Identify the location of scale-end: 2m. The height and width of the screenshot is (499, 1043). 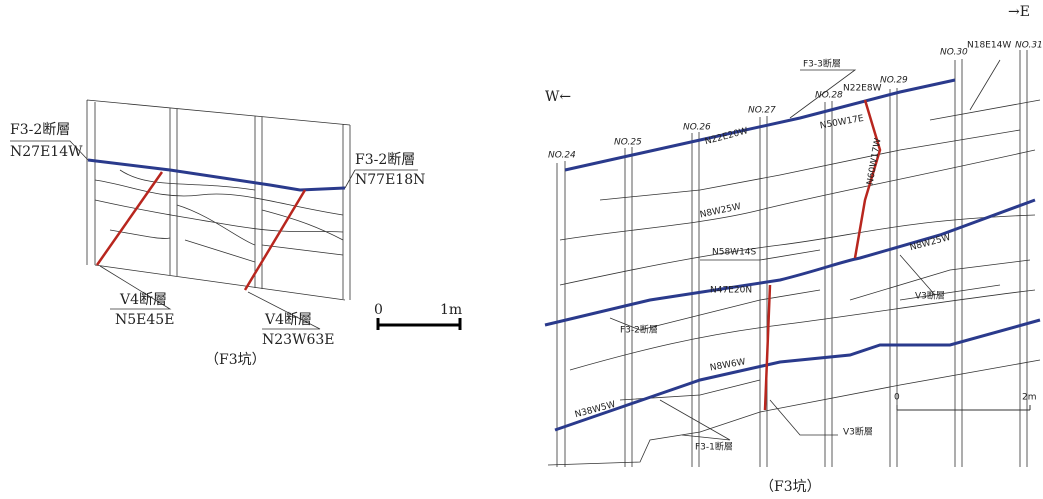
(1029, 398).